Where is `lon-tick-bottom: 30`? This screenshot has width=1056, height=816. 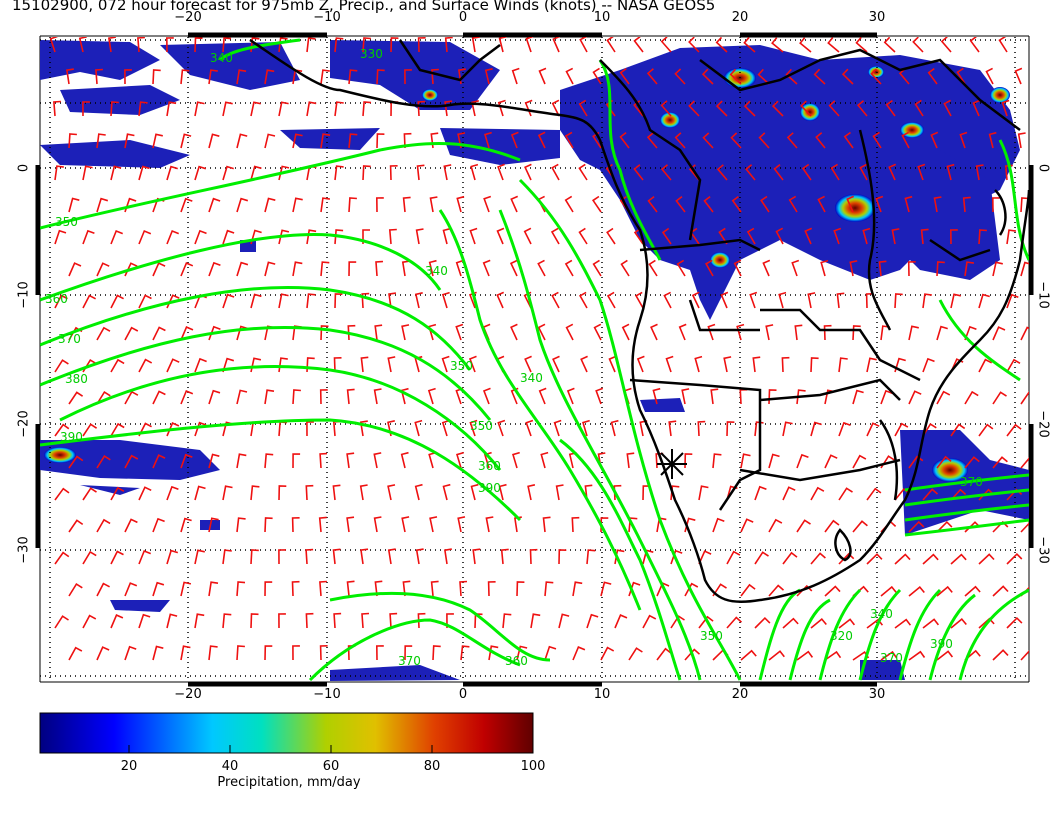
lon-tick-bottom: 30 is located at coordinates (877, 694).